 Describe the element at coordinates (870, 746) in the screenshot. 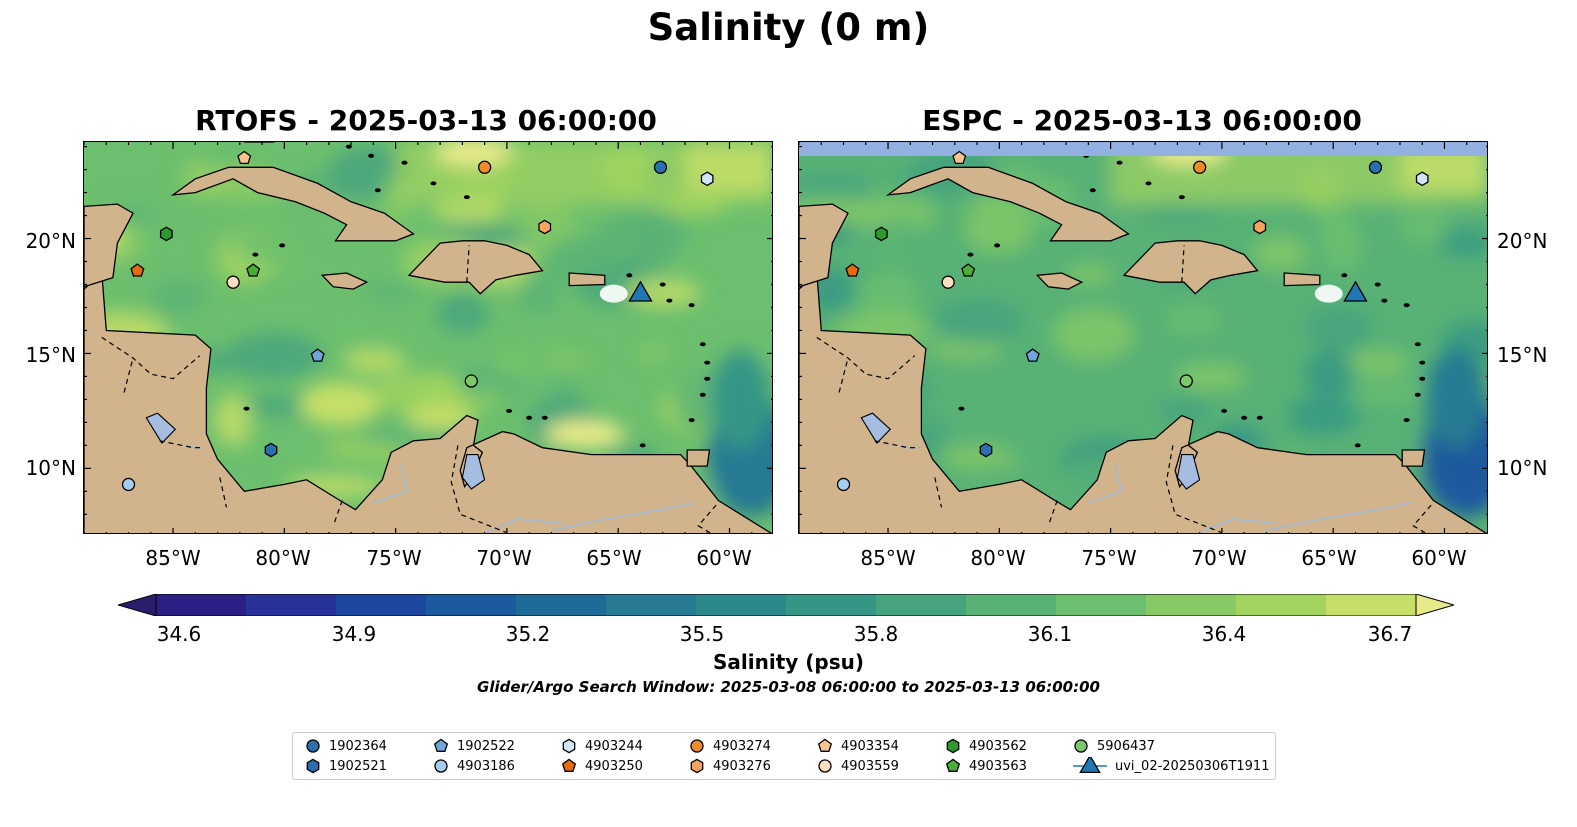

I see `legend-label: 4903354` at that location.